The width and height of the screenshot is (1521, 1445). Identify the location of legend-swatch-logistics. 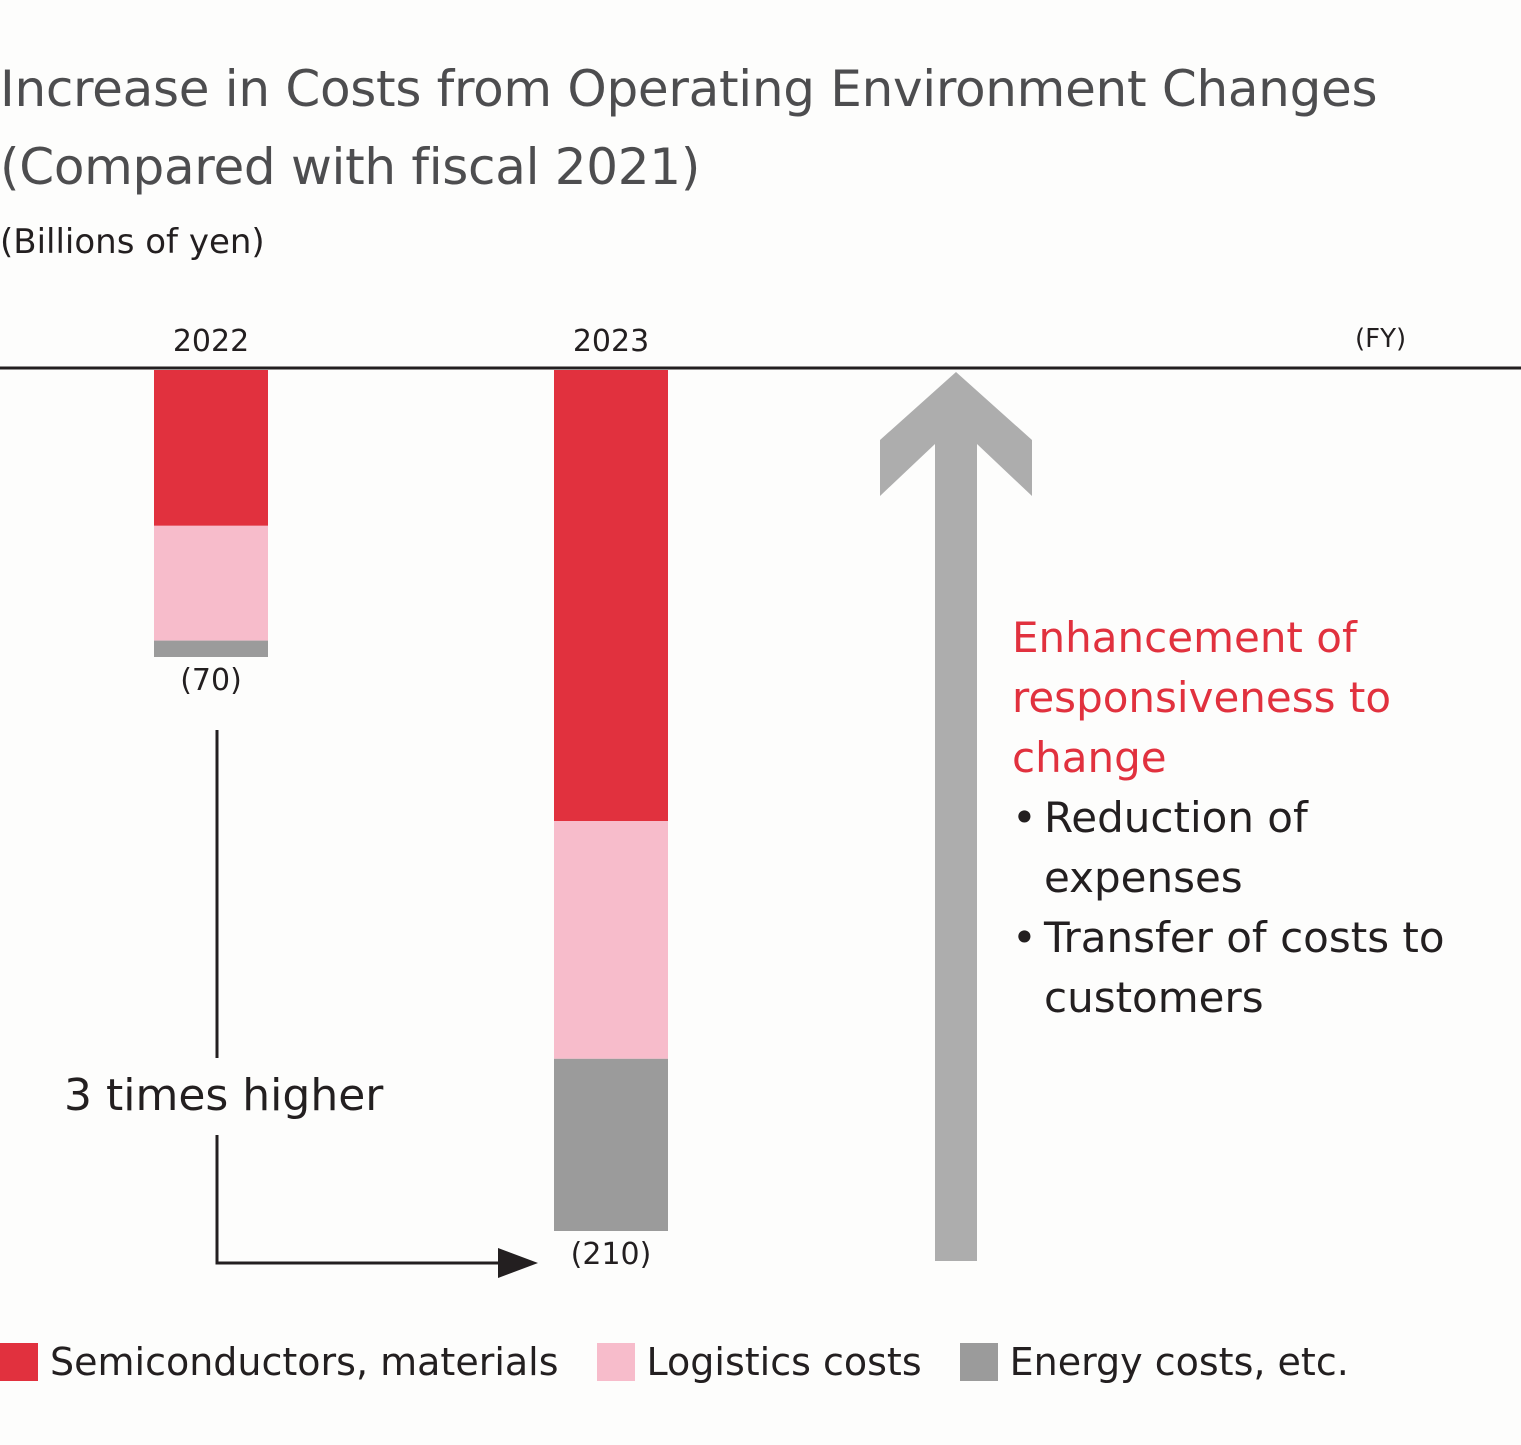
(615, 1362).